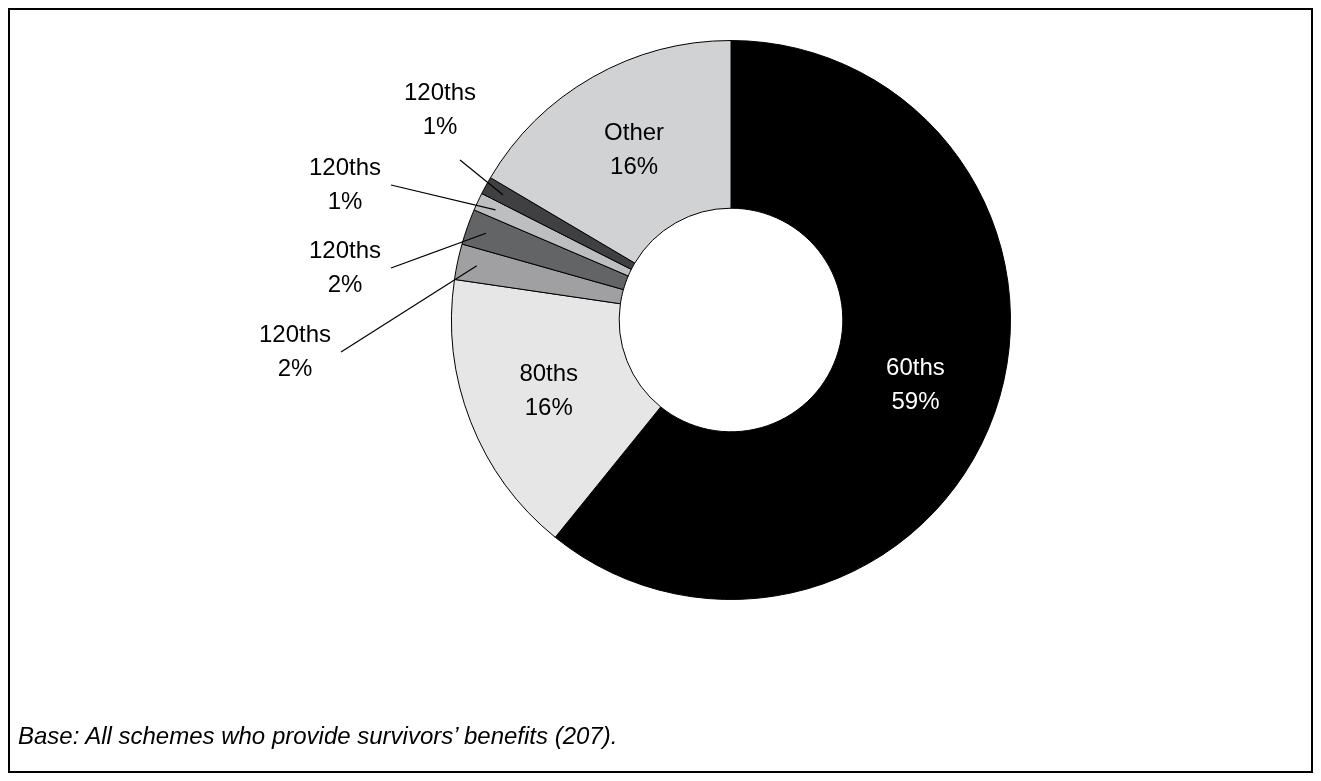 Image resolution: width=1321 pixels, height=781 pixels. Describe the element at coordinates (549, 372) in the screenshot. I see `slice-label: 80ths` at that location.